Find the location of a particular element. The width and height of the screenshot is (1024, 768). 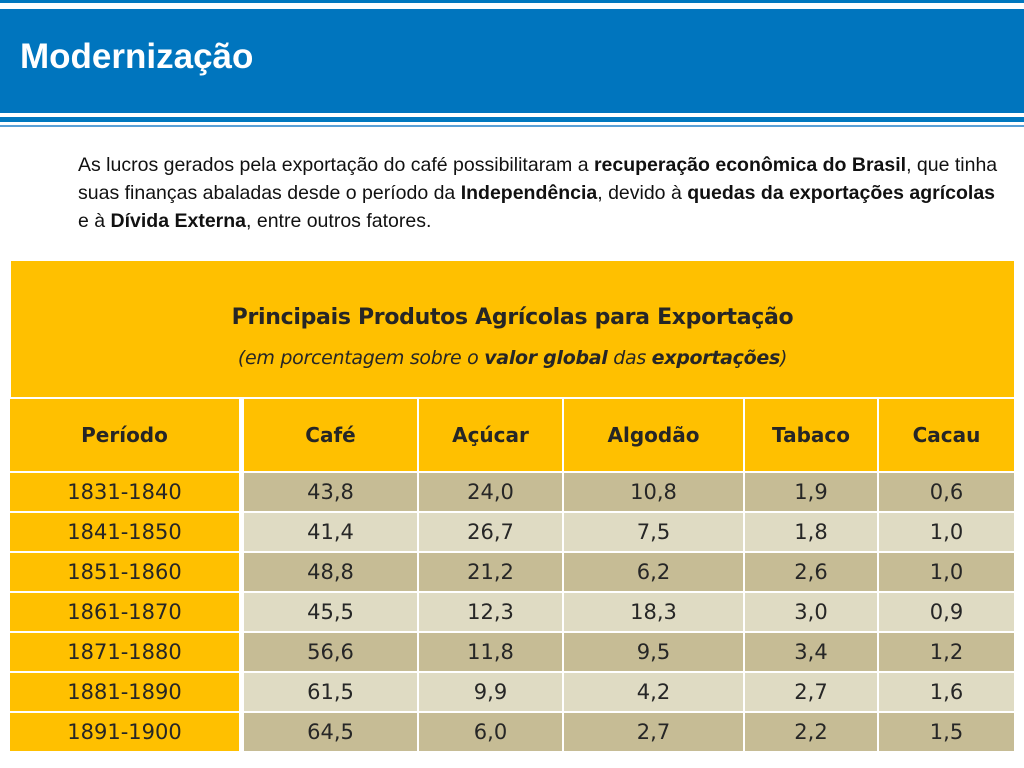

table-cell: 9,9 is located at coordinates (491, 693).